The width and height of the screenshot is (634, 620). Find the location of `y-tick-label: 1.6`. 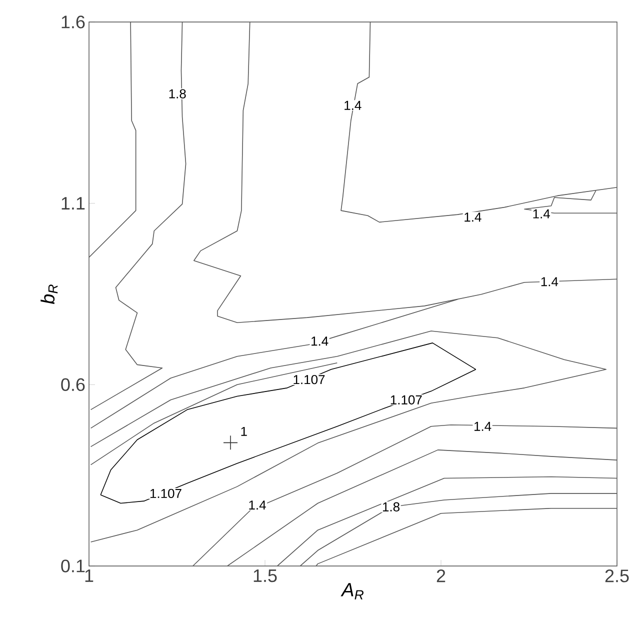

y-tick-label: 1.6 is located at coordinates (73, 22).